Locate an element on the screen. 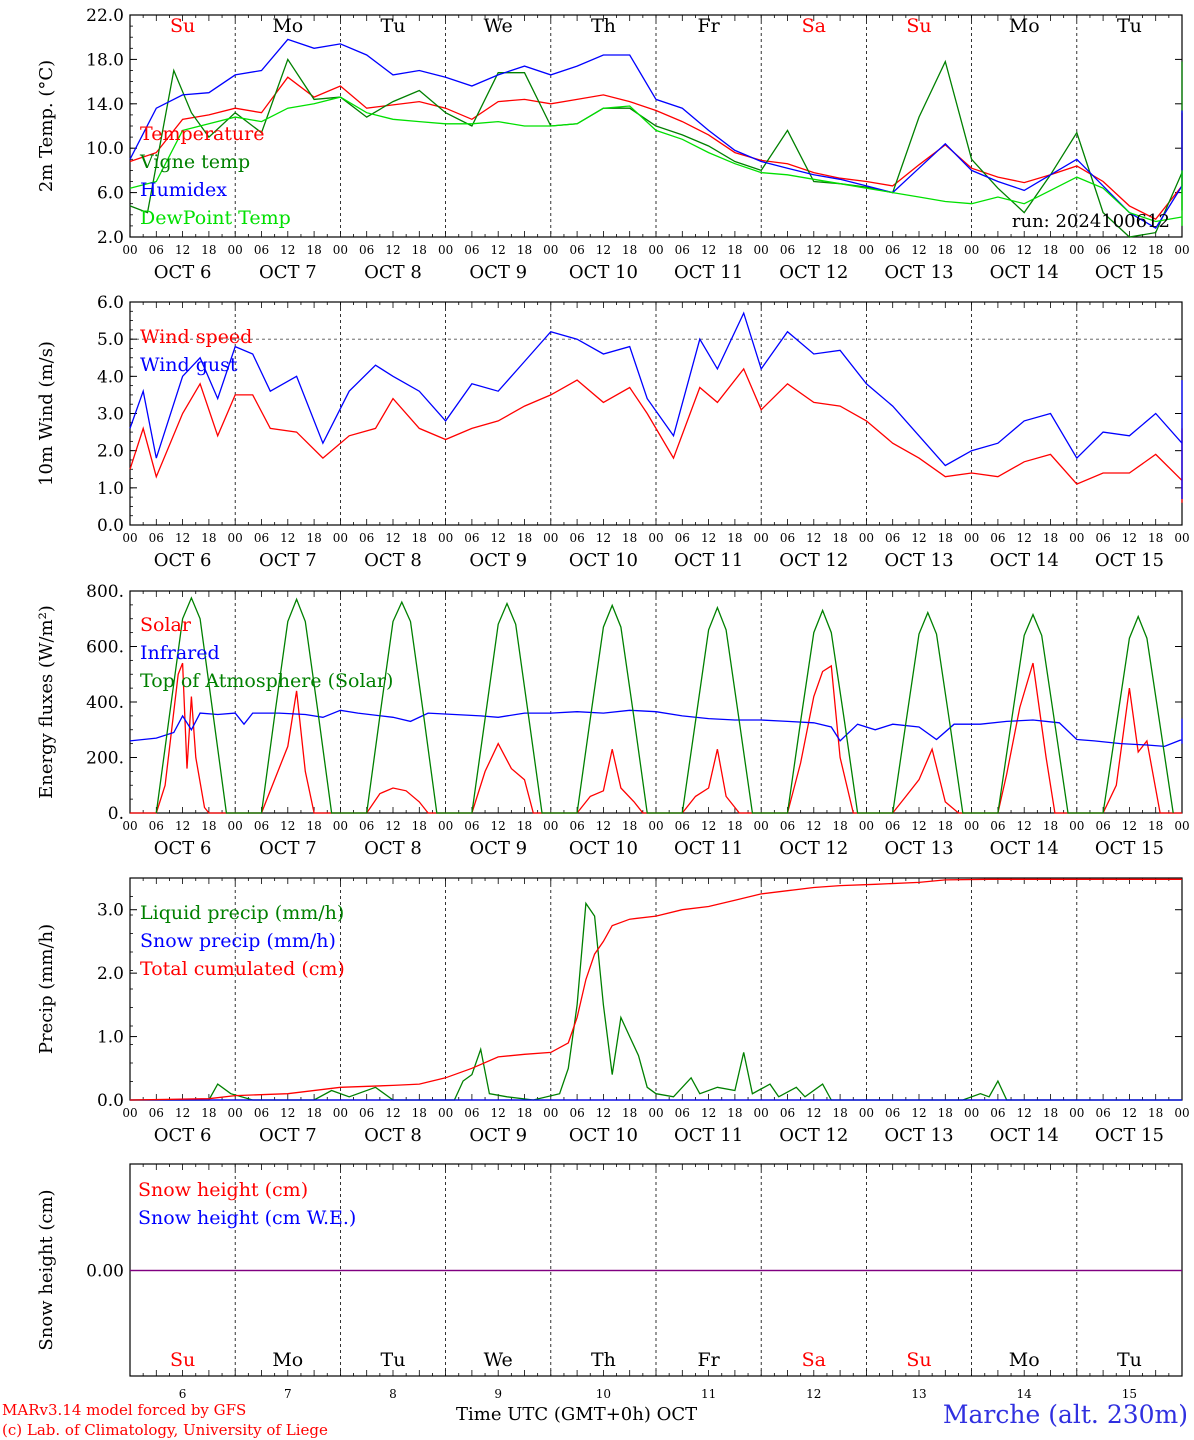  weekday-label-top: We is located at coordinates (498, 26).